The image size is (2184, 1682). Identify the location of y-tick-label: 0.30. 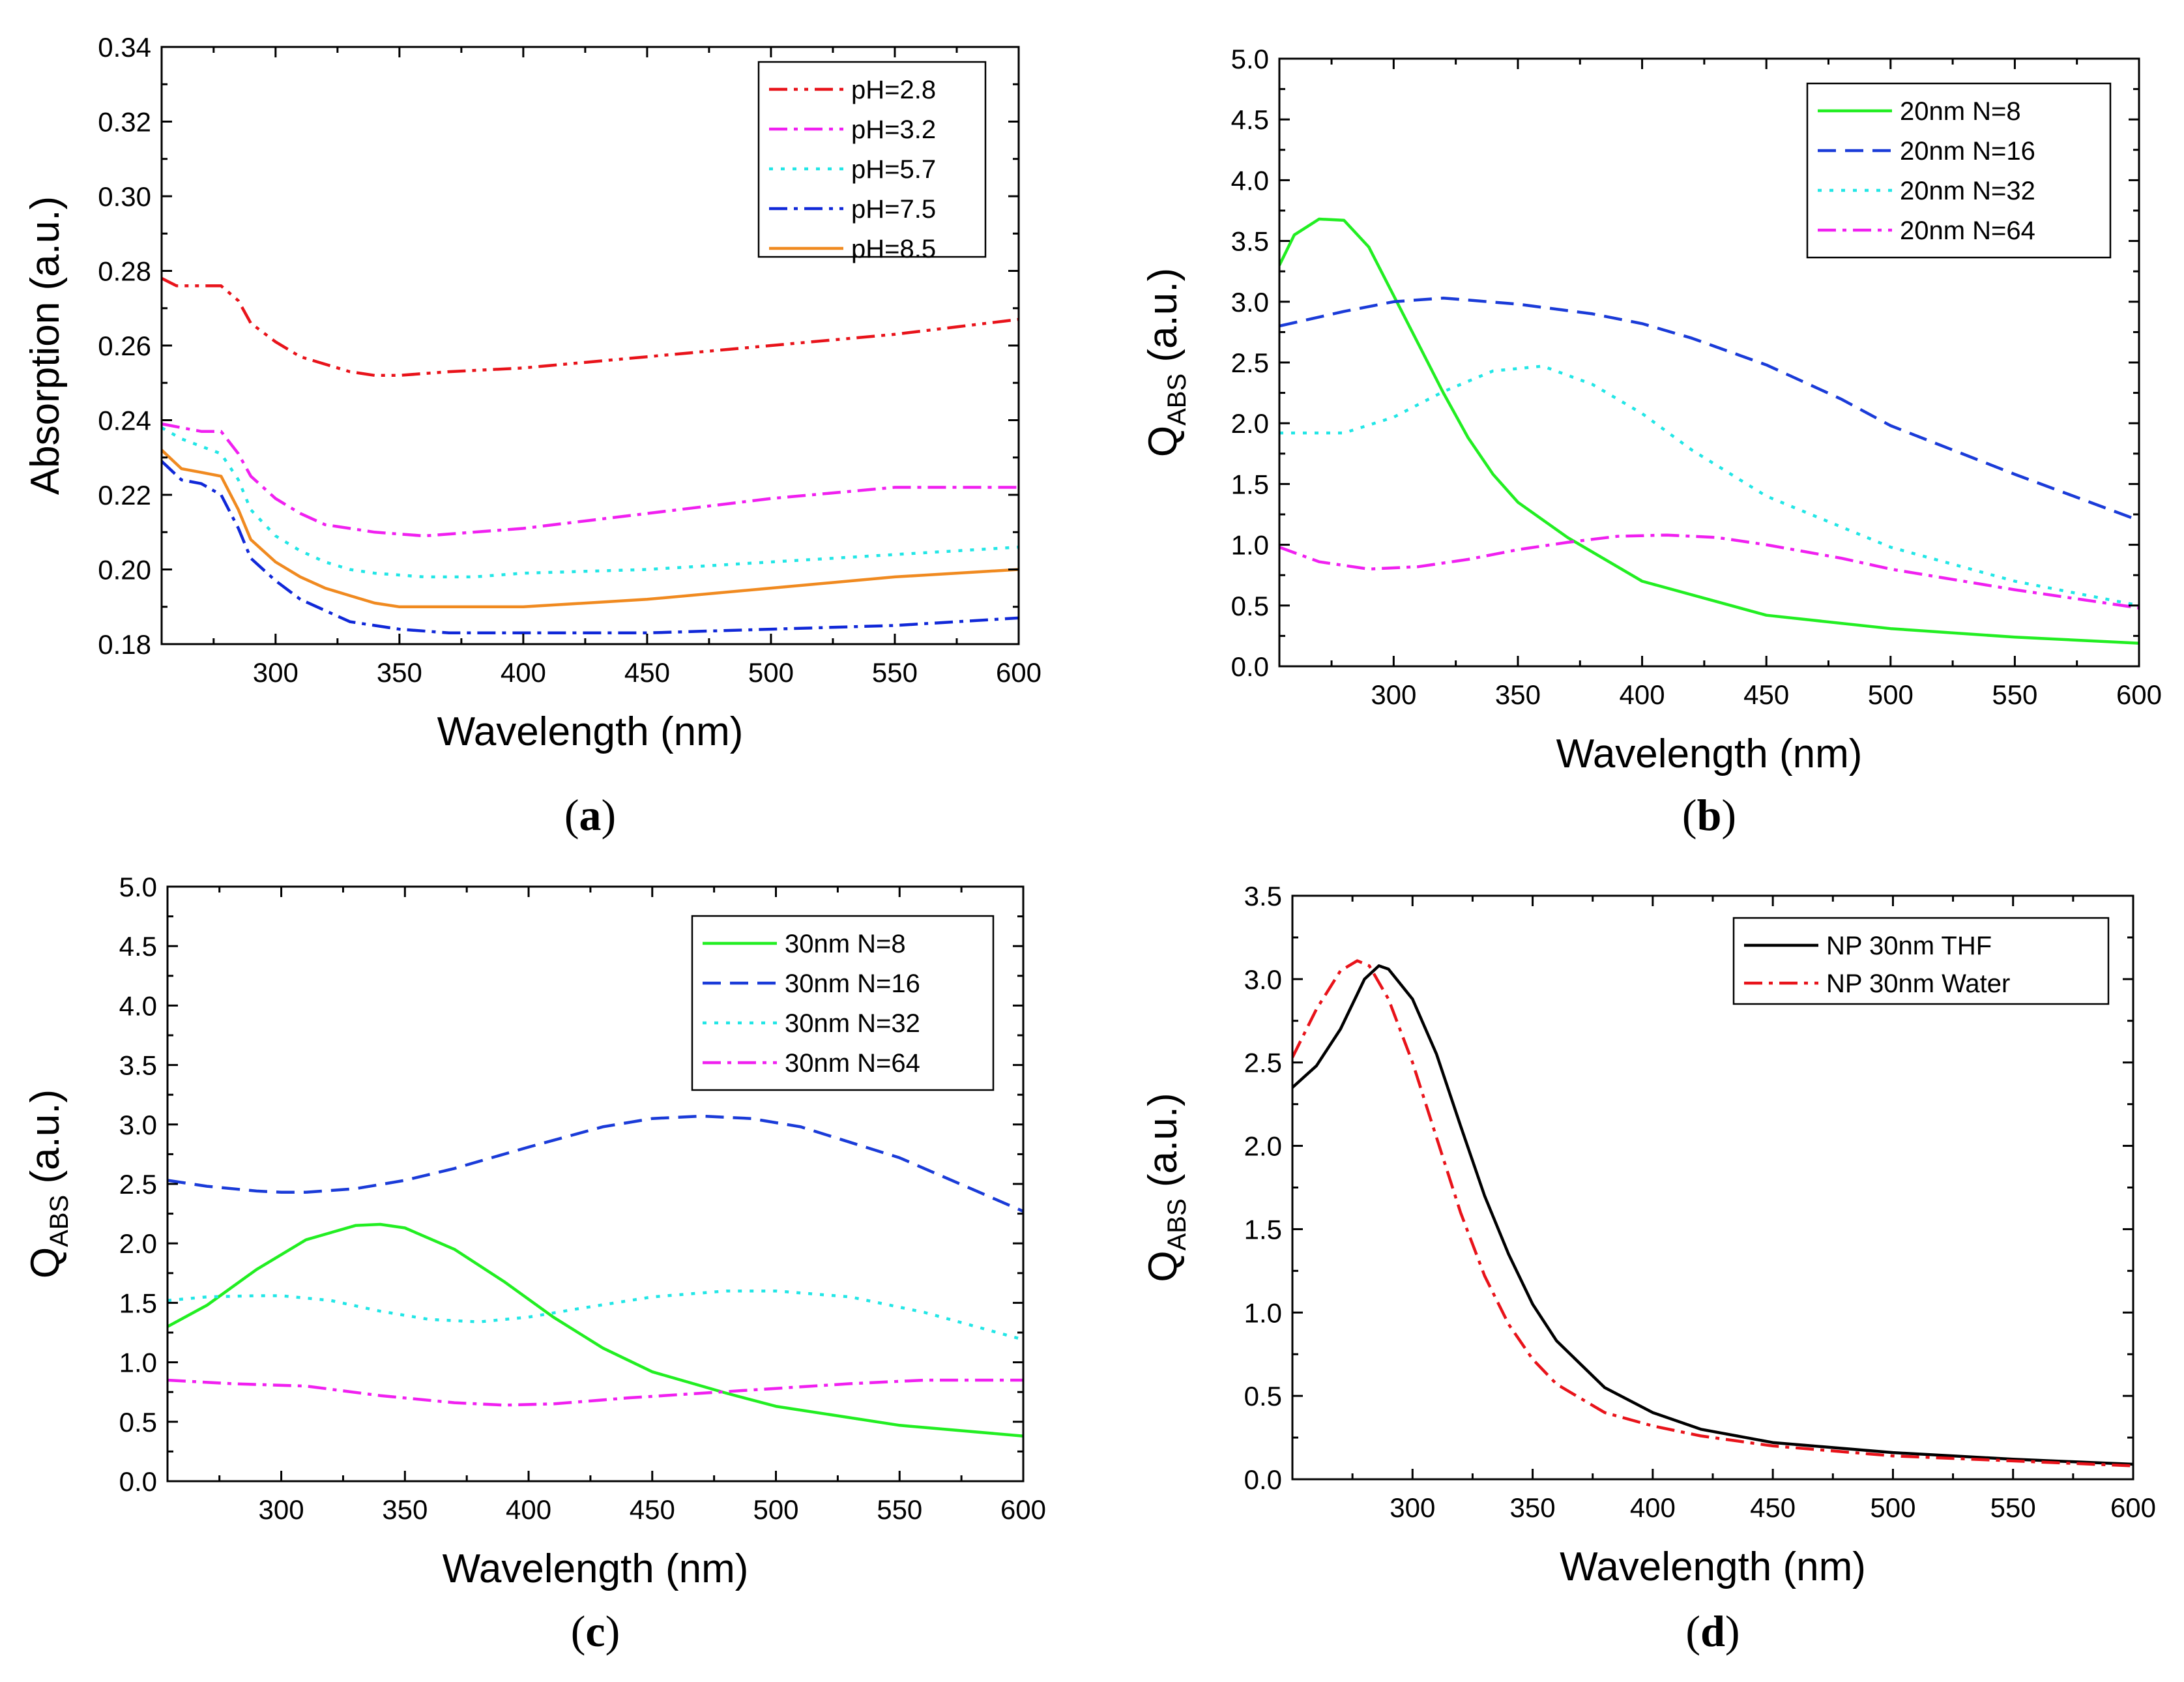
(124, 196).